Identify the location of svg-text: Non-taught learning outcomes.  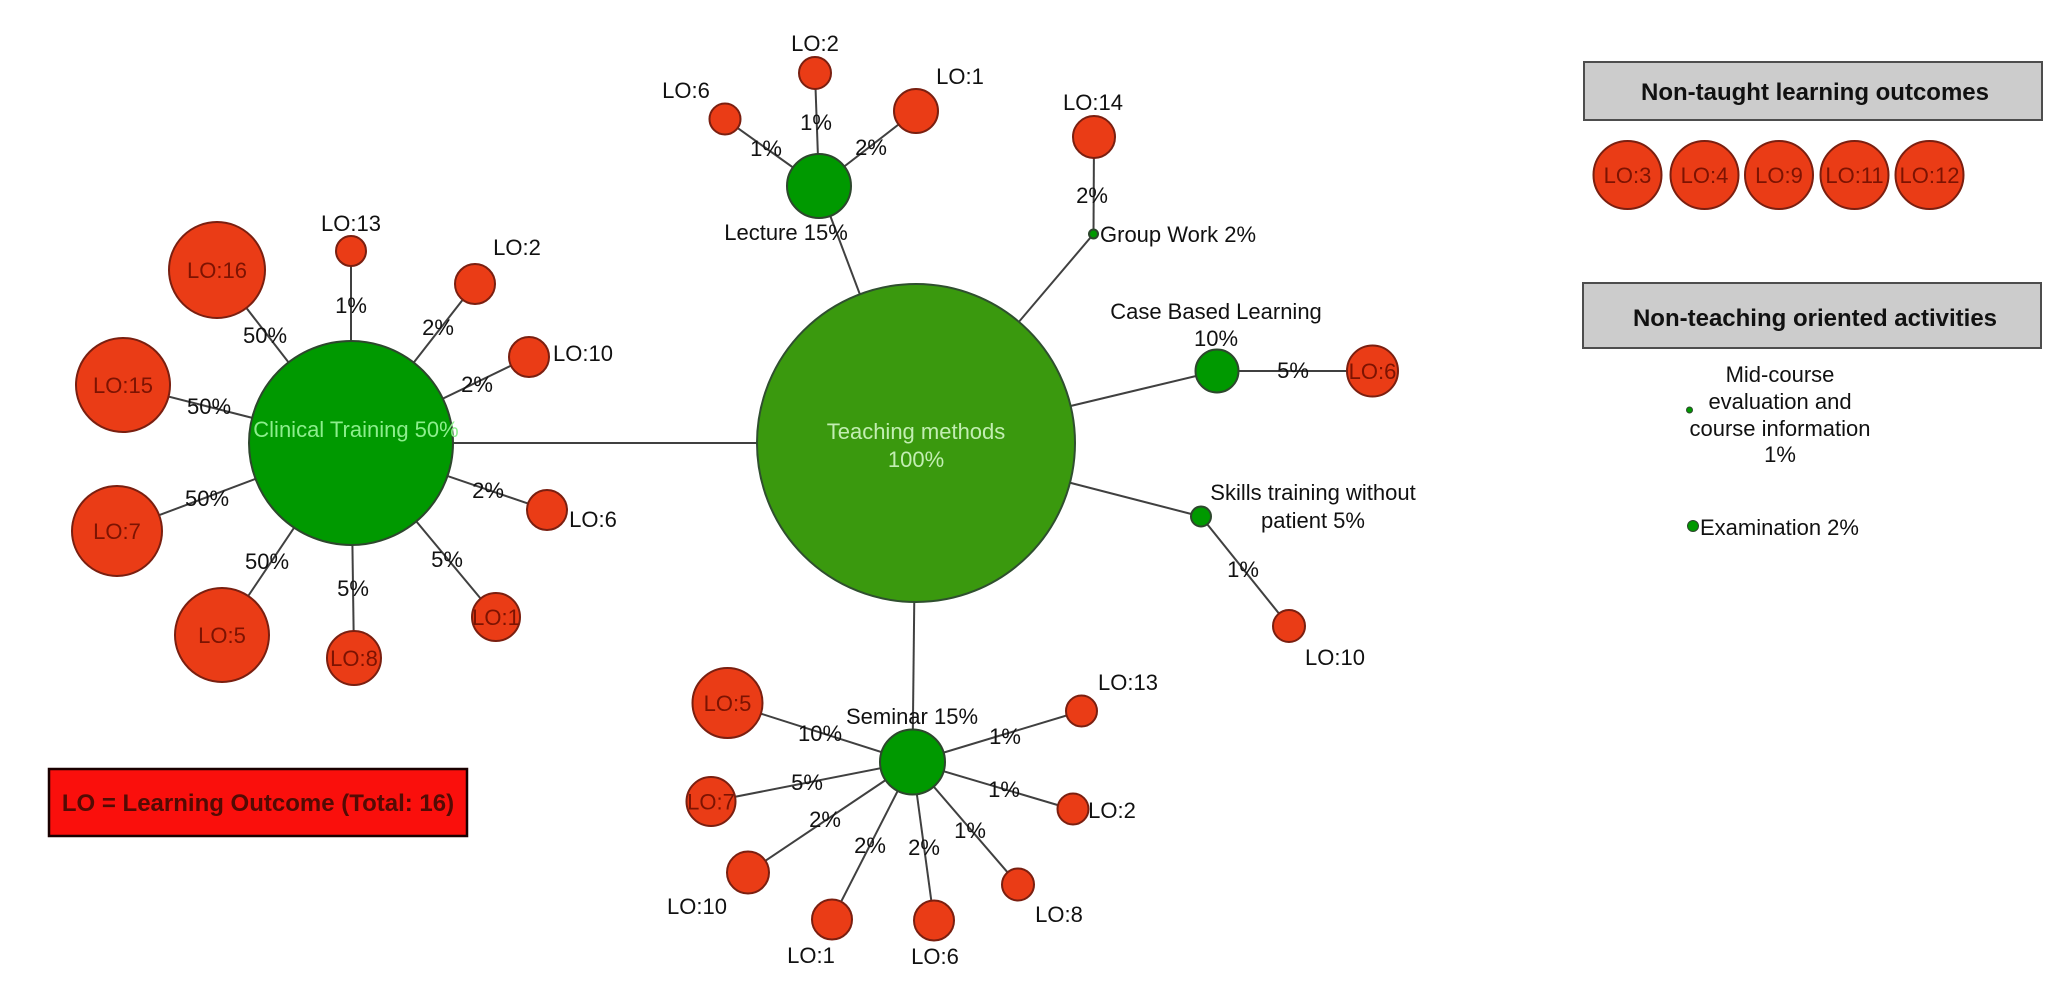
(1815, 92).